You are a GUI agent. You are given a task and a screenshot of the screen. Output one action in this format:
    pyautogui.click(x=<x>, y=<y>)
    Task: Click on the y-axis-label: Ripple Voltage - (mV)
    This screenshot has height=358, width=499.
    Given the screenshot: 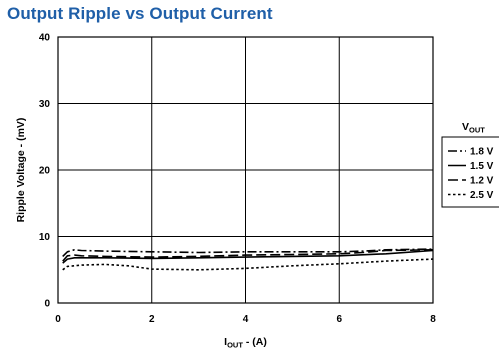 What is the action you would take?
    pyautogui.click(x=21, y=170)
    